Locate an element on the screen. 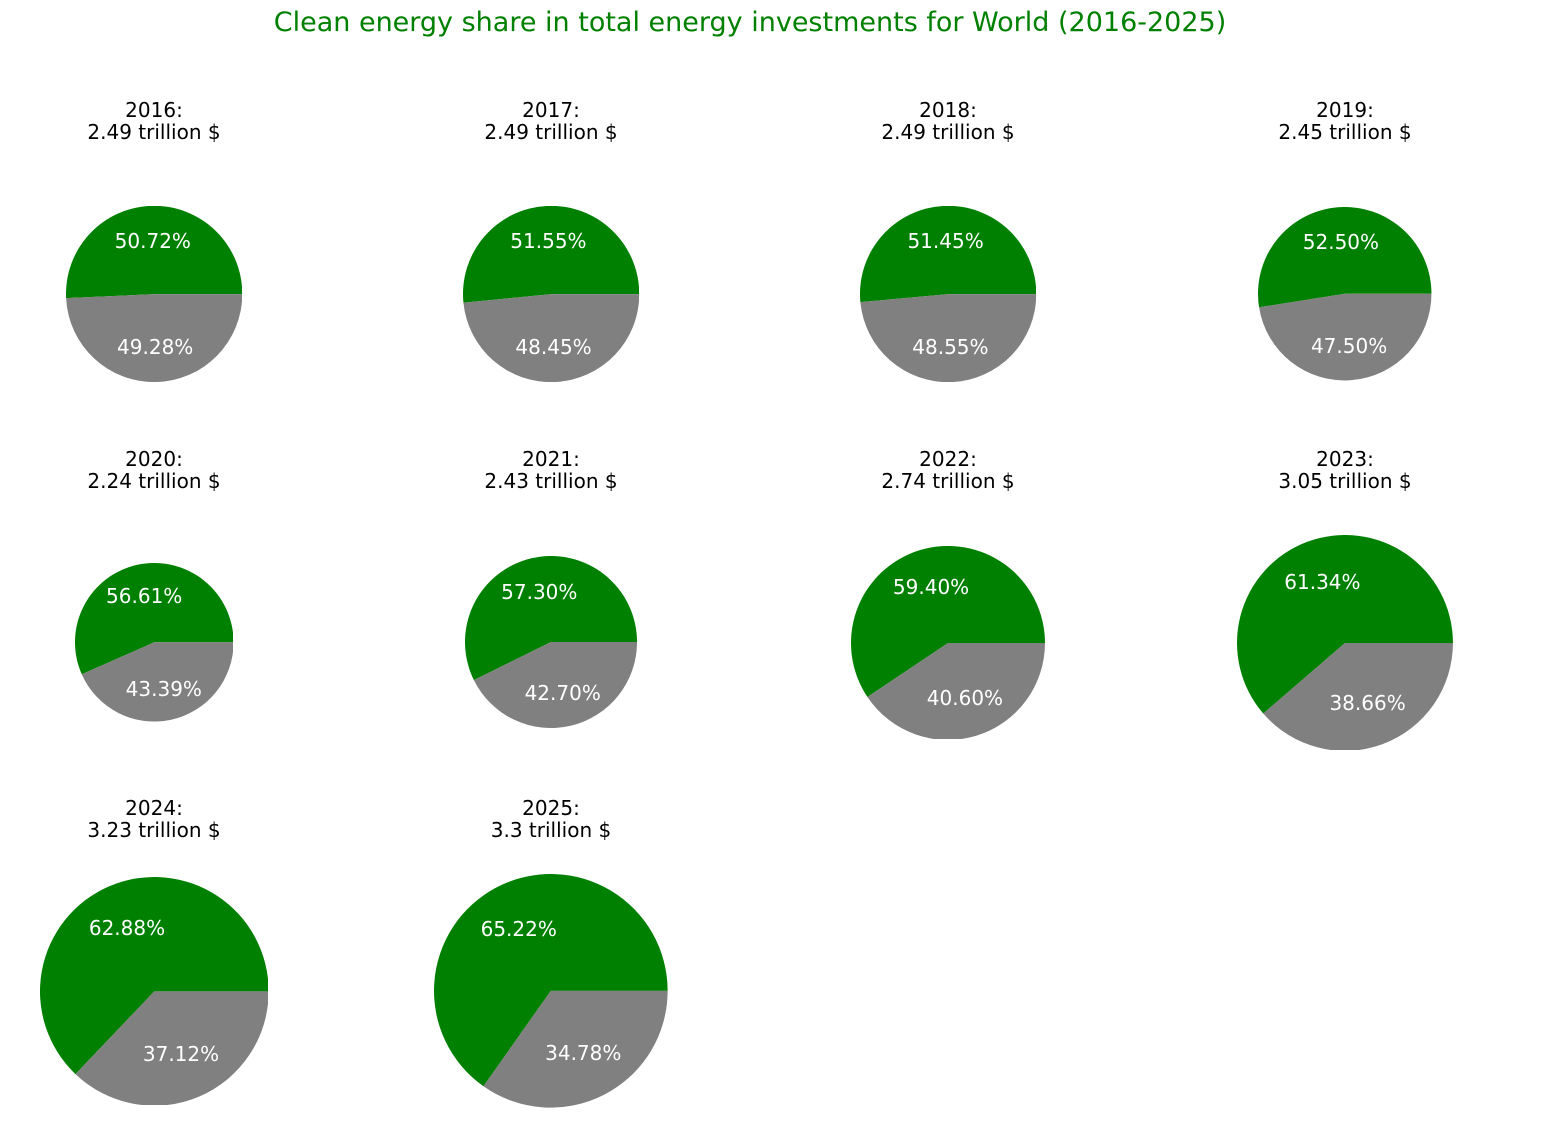  pie-chart-2025 is located at coordinates (551, 991).